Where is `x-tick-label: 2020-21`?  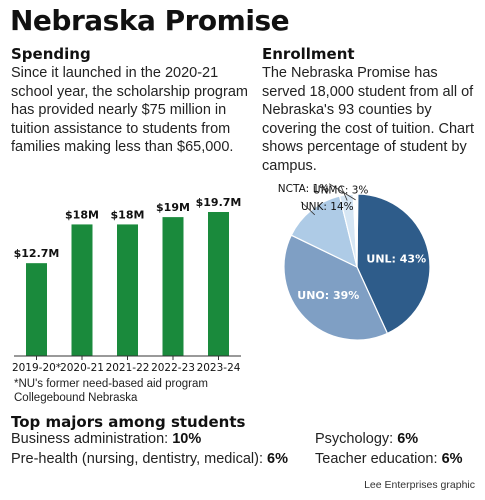 x-tick-label: 2020-21 is located at coordinates (82, 368).